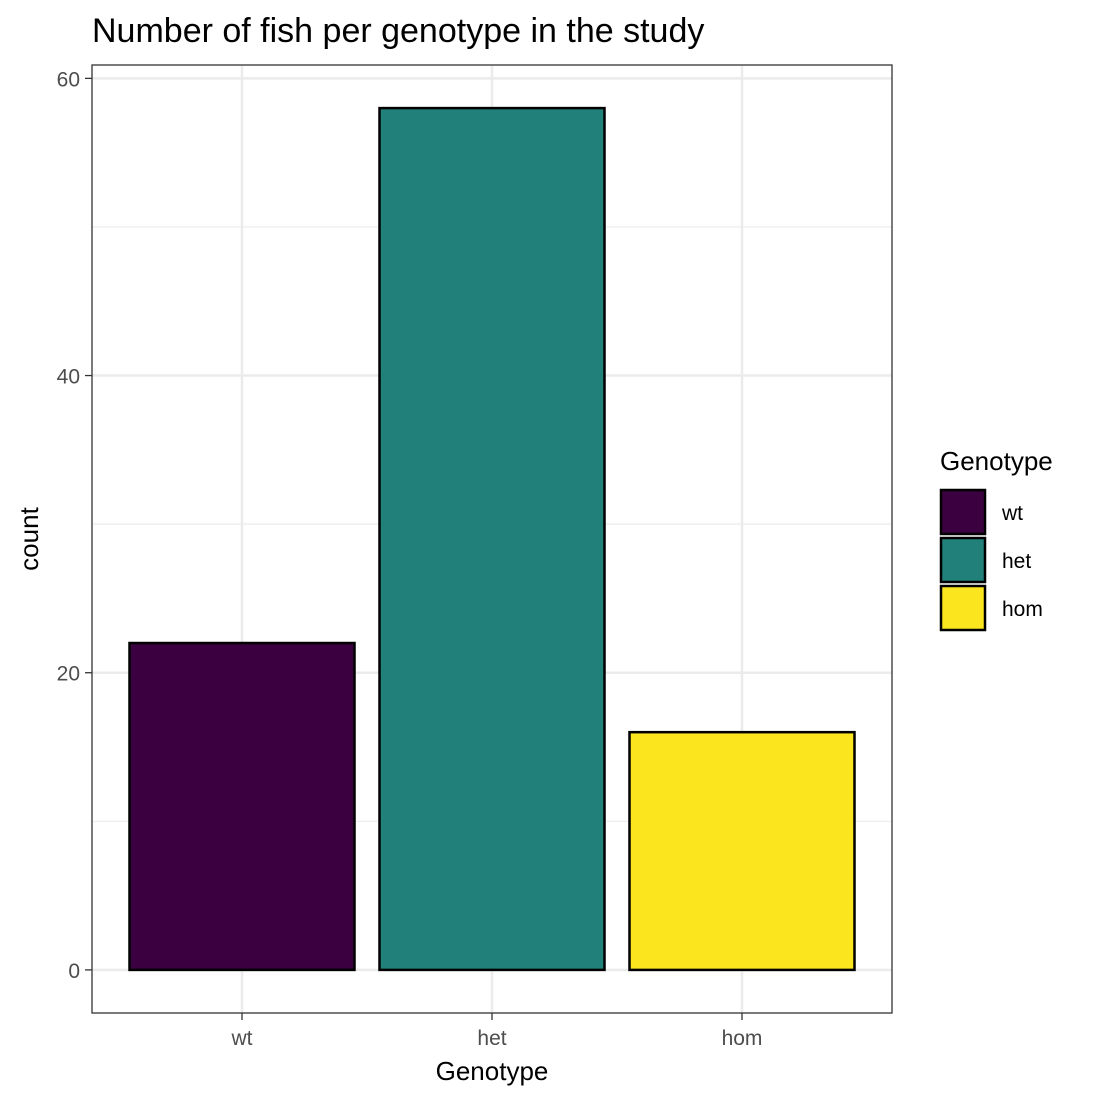 Image resolution: width=1102 pixels, height=1102 pixels. Describe the element at coordinates (492, 1071) in the screenshot. I see `x-axis-title: Genotype` at that location.